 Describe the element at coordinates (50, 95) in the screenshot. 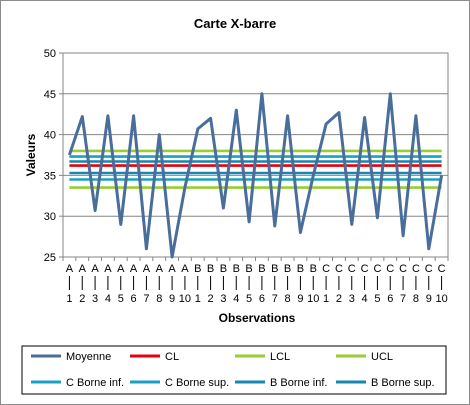

I see `y-tick-label: 45` at that location.